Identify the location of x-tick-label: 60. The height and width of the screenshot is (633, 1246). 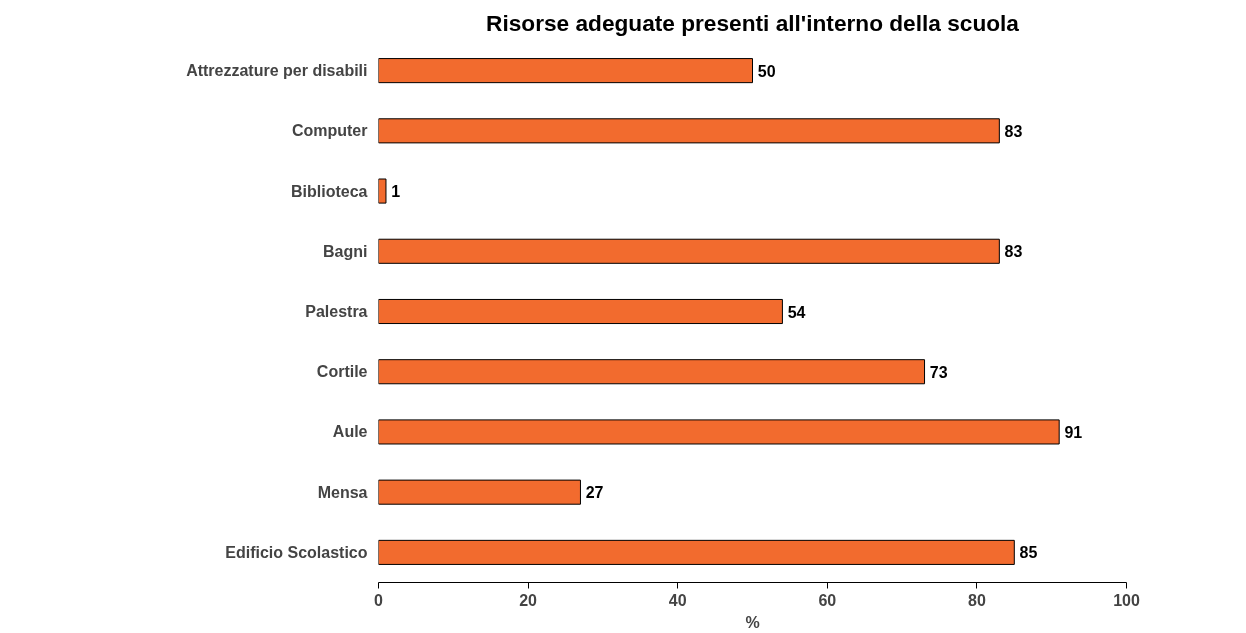
(827, 600).